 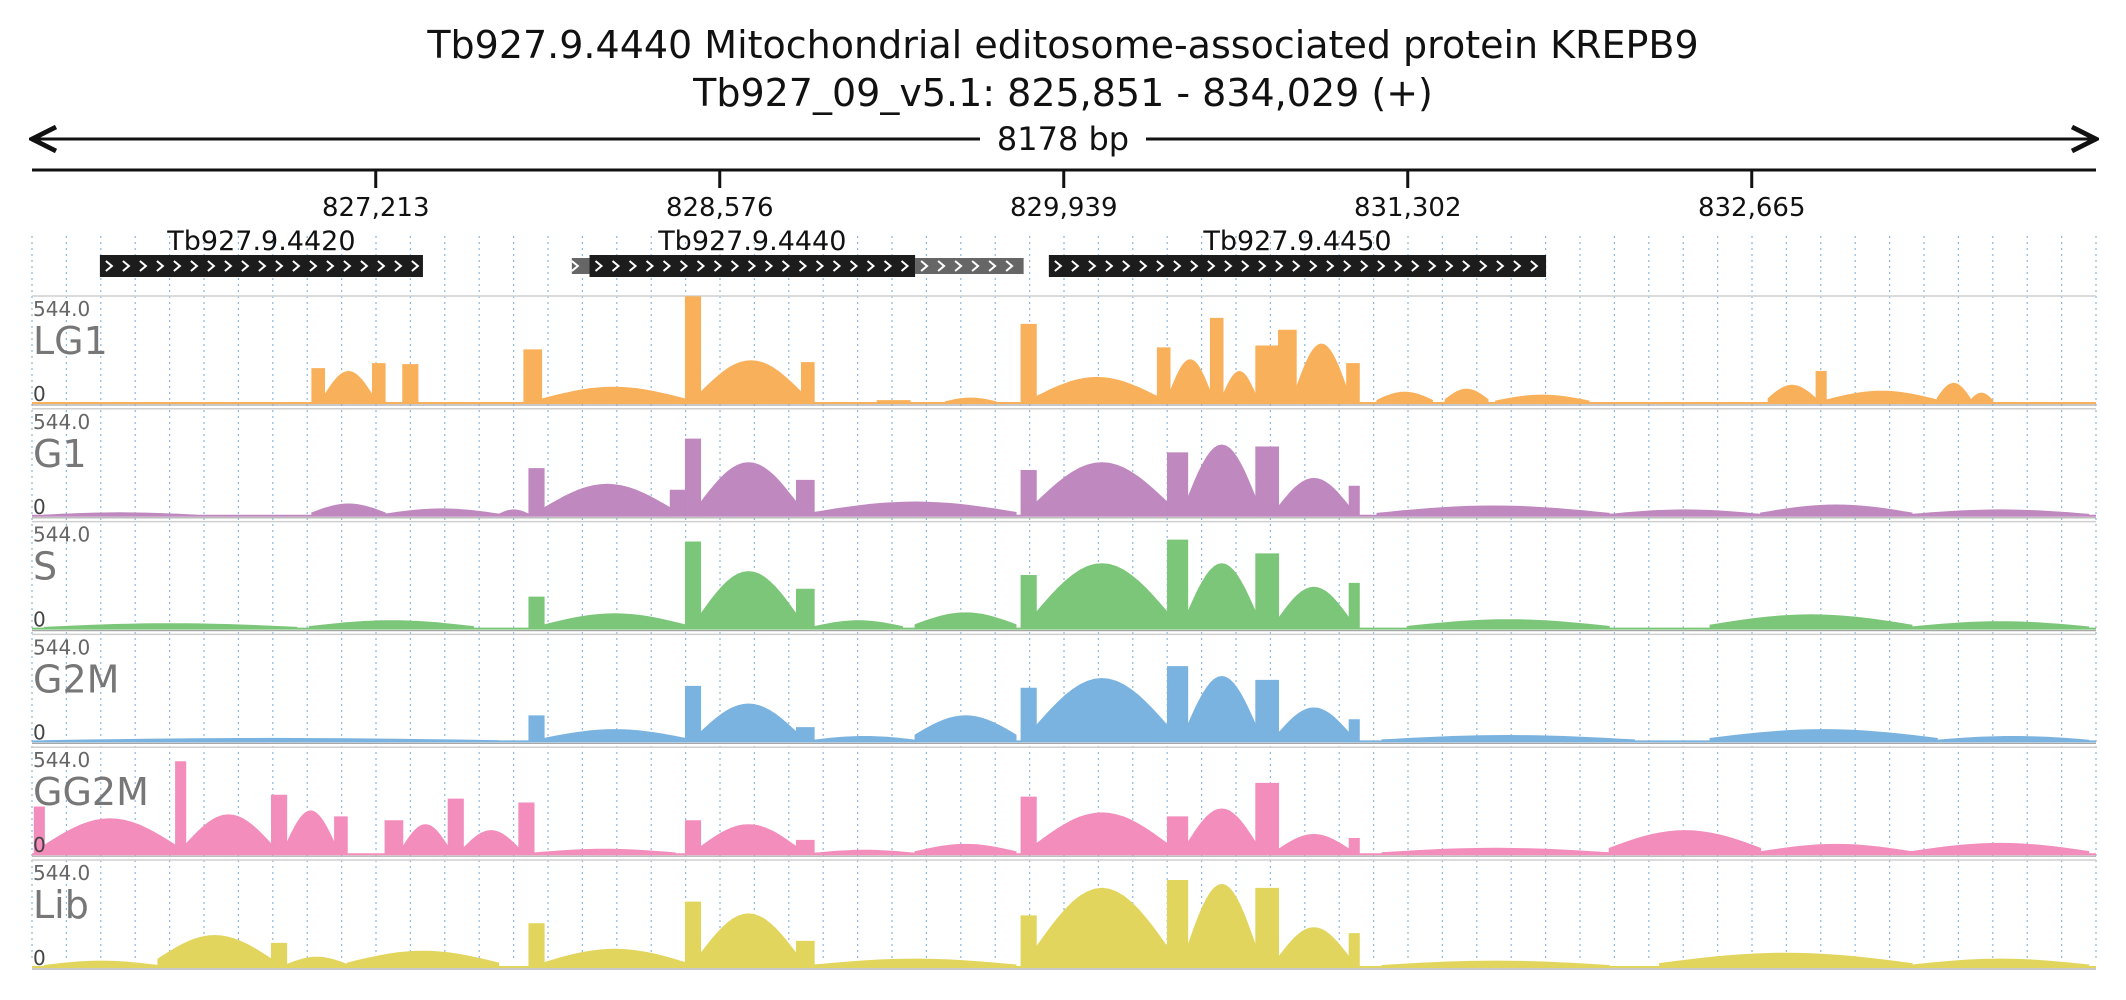 I want to click on gene-cds, so click(x=261, y=266).